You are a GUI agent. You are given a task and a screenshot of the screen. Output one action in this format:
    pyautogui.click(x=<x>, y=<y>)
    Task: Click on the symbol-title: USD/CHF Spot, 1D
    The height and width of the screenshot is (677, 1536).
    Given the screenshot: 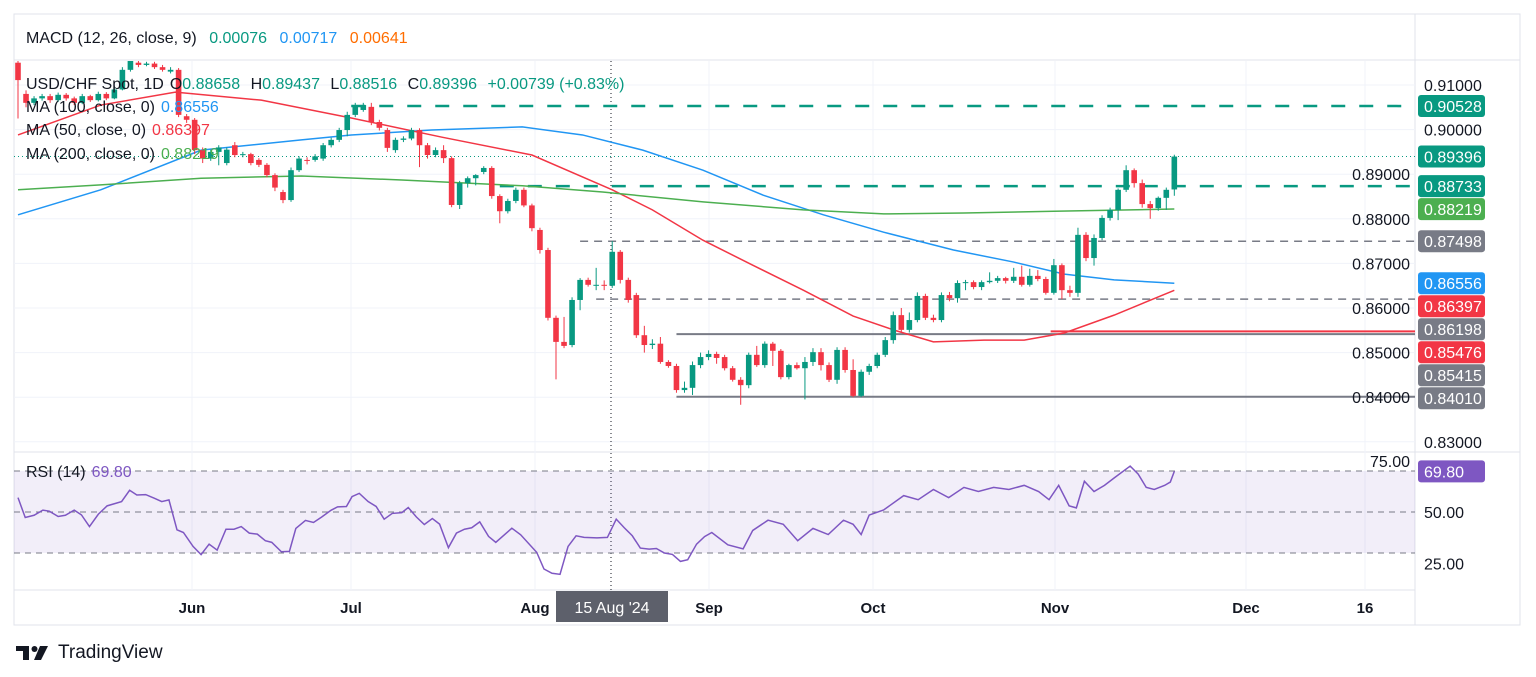 What is the action you would take?
    pyautogui.click(x=95, y=84)
    